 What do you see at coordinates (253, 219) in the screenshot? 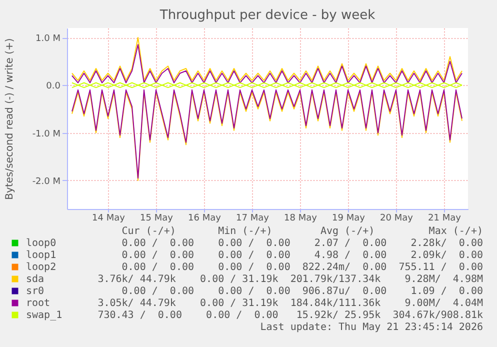
I see `x-tick-label: 17 May` at bounding box center [253, 219].